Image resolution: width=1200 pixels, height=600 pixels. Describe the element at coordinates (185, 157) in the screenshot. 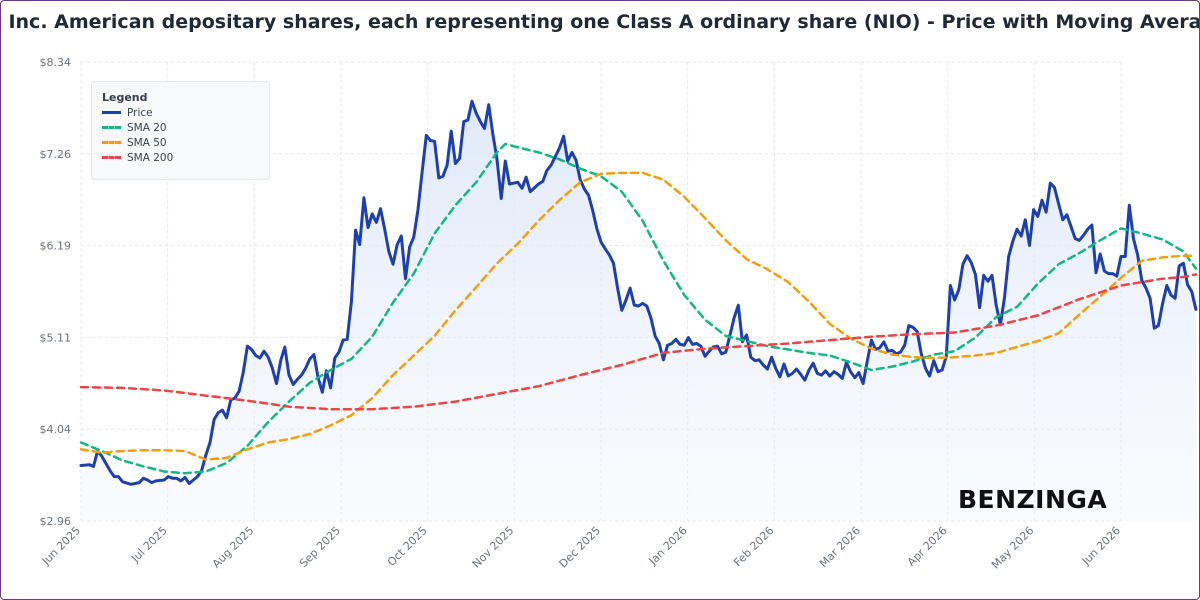

I see `legend-item-sma200: SMA 200` at that location.